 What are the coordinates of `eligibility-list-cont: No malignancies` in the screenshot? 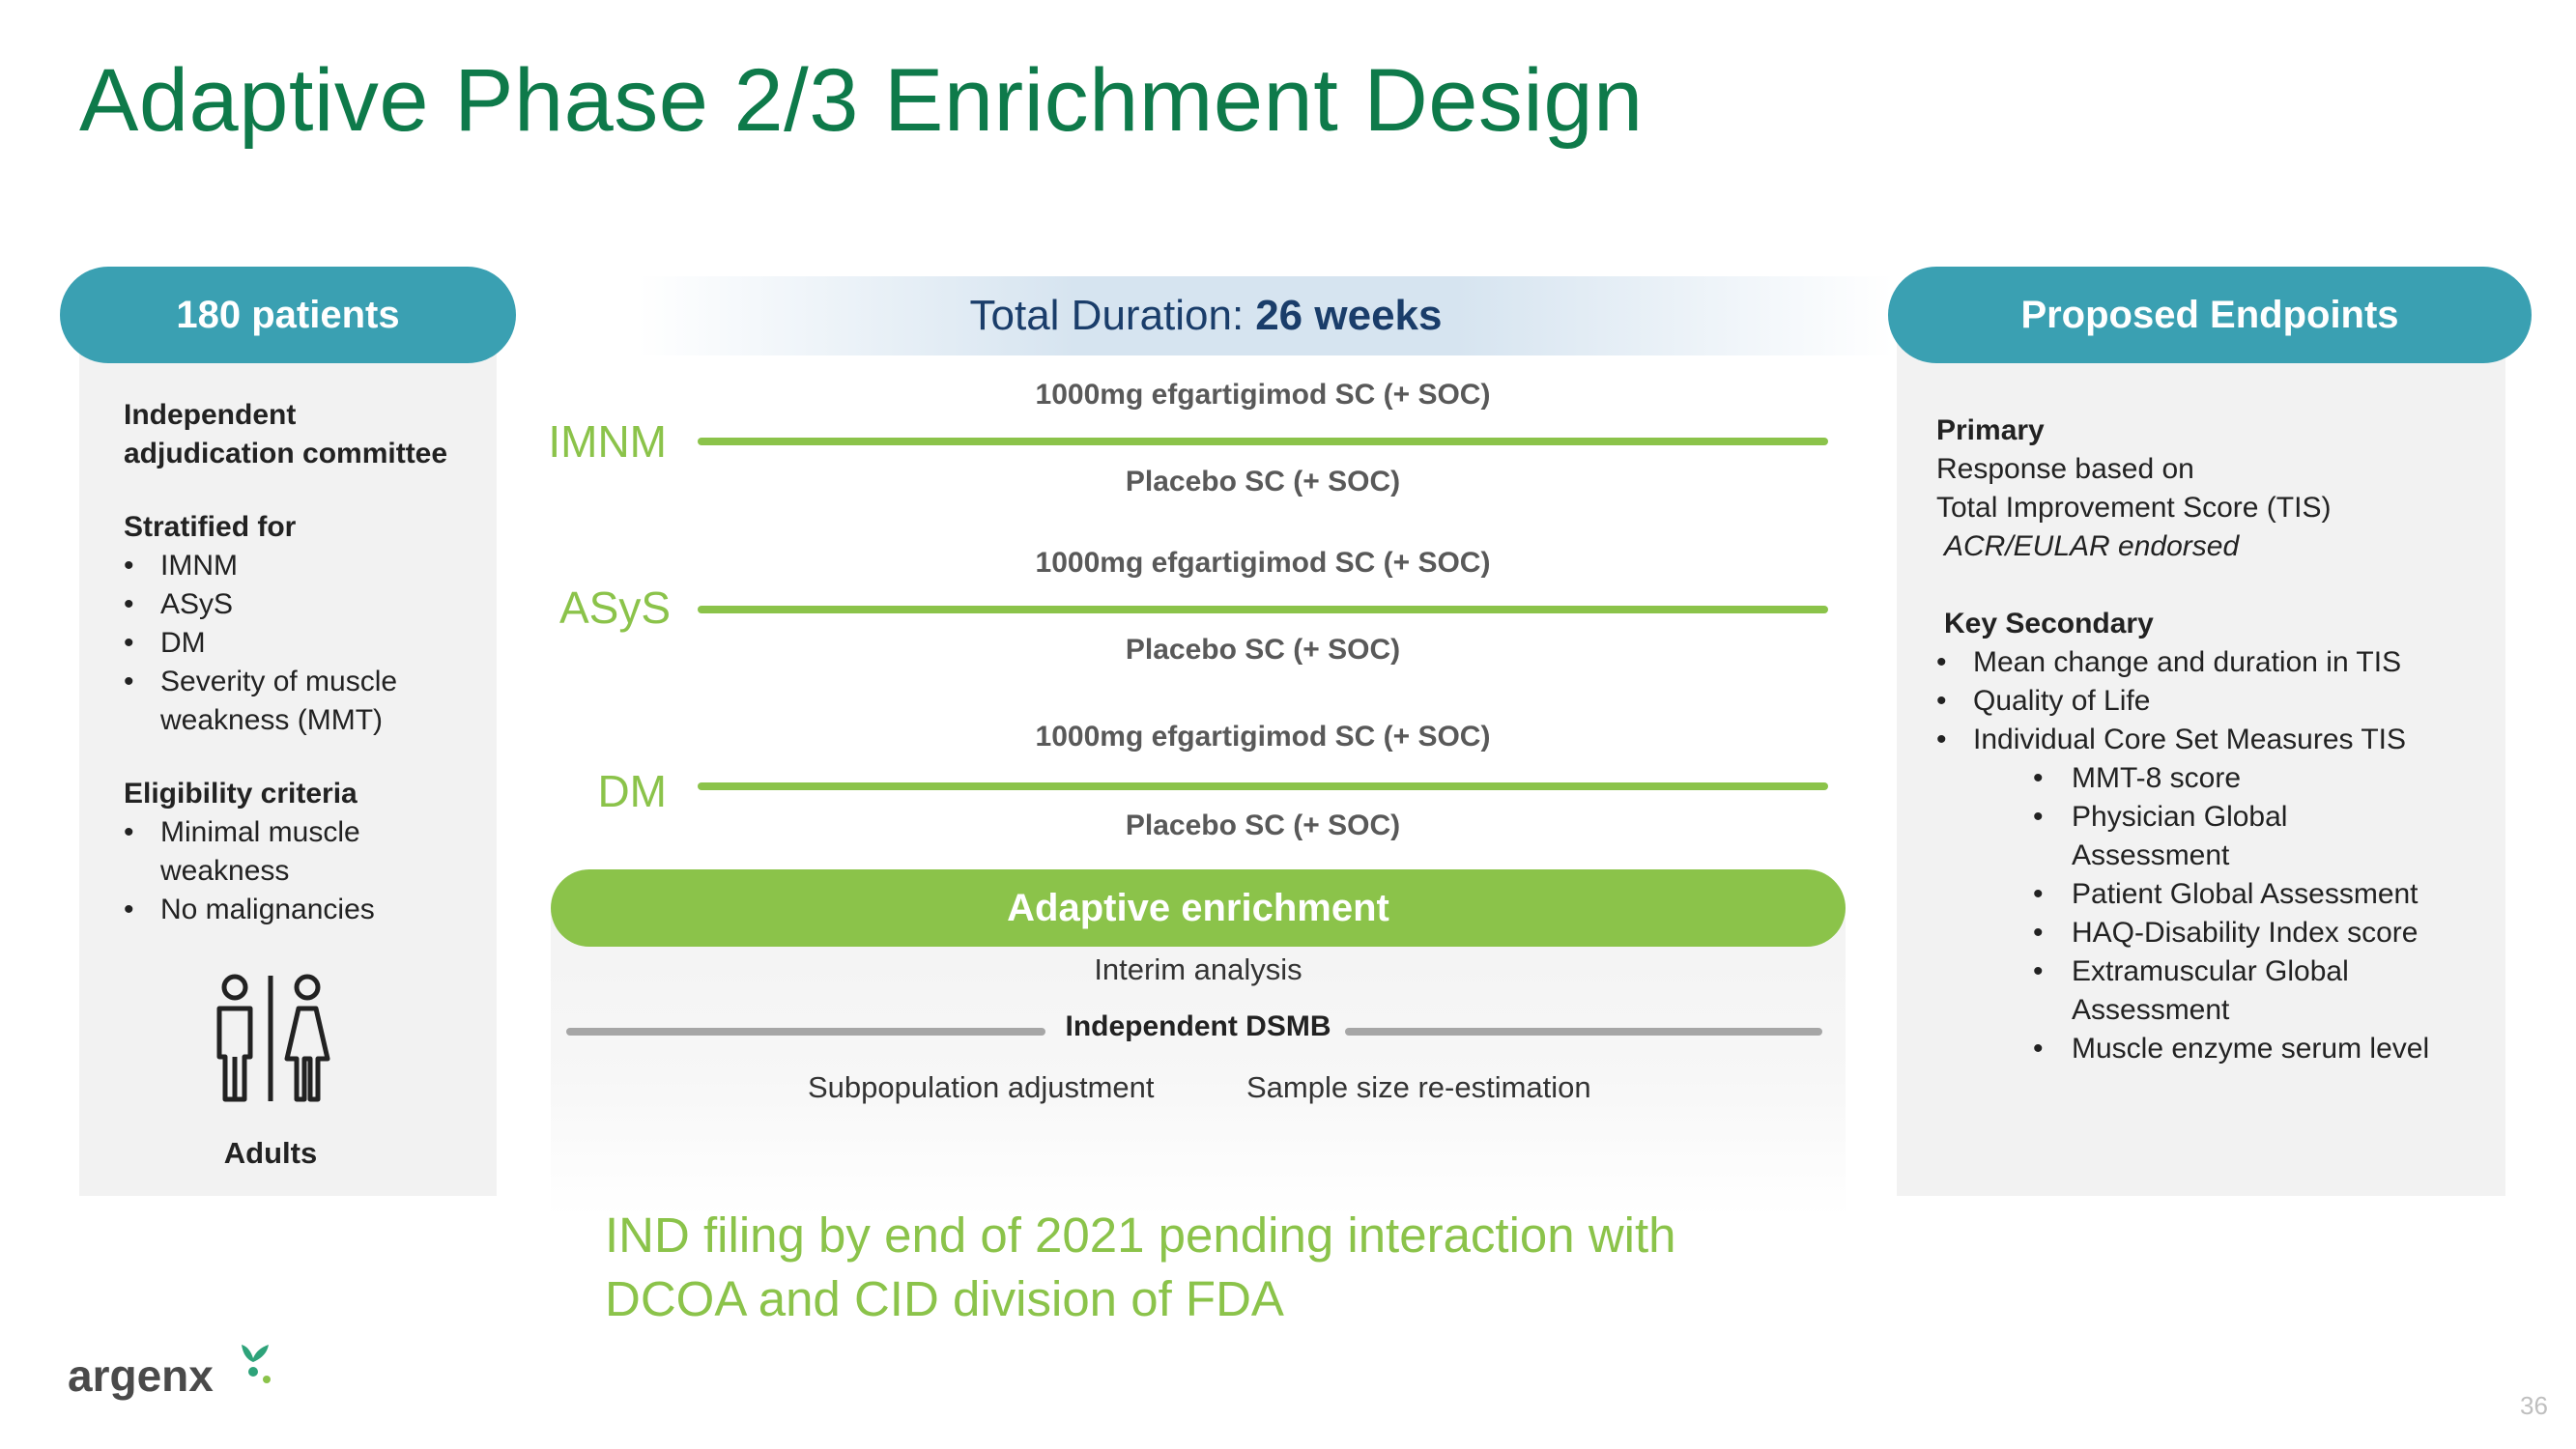 It's located at (302, 910).